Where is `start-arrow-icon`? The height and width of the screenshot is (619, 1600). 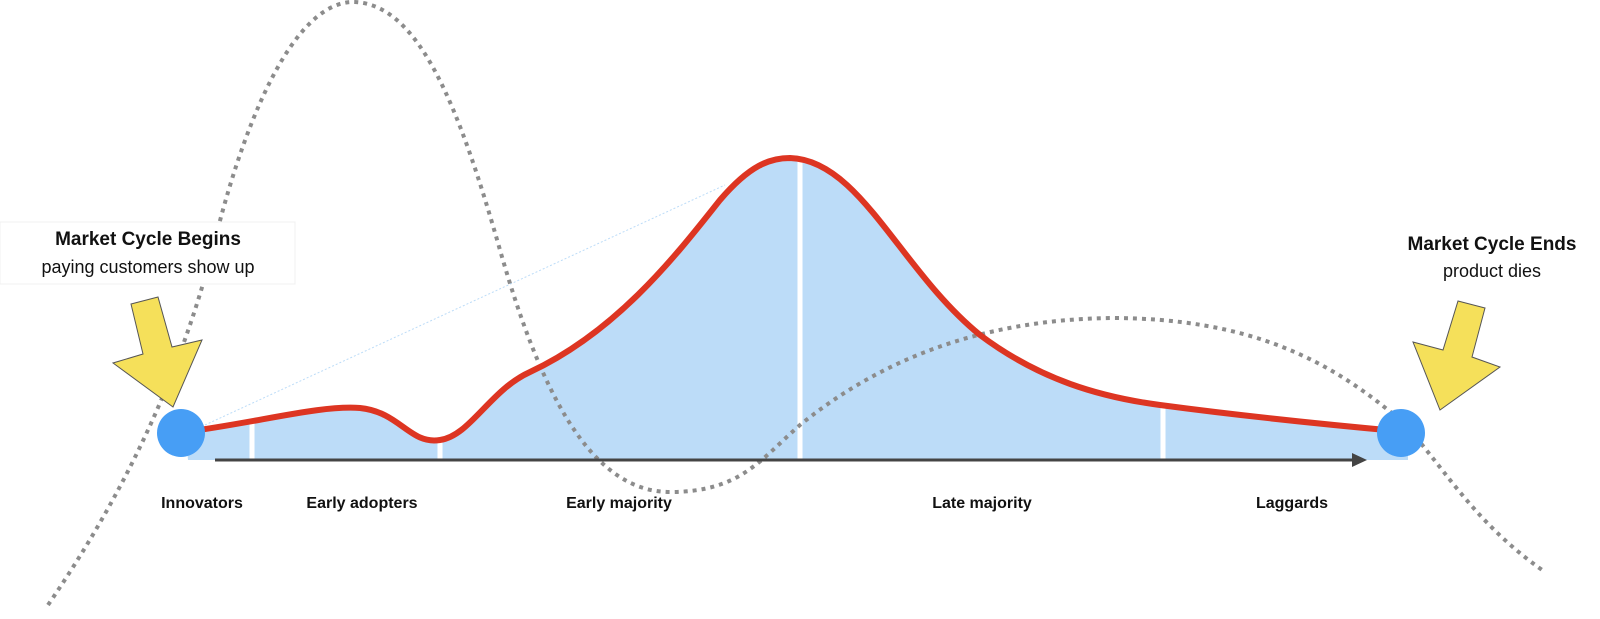 start-arrow-icon is located at coordinates (157, 352).